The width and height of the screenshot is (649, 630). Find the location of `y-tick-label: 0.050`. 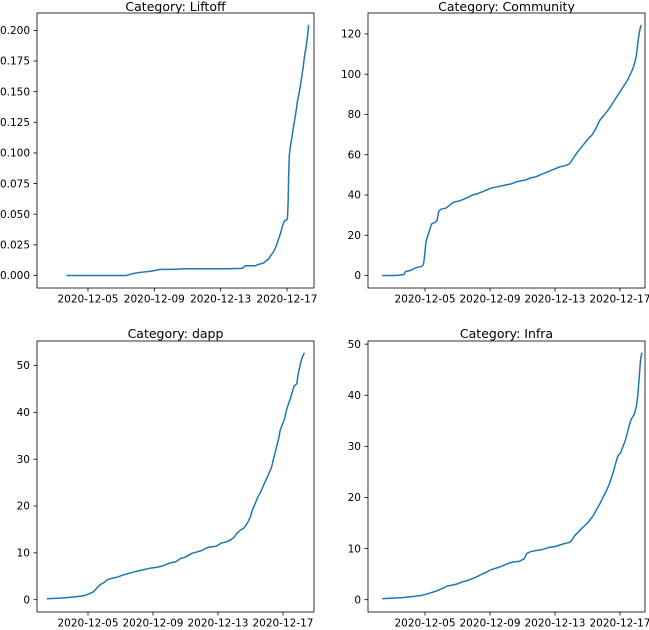

y-tick-label: 0.050 is located at coordinates (15, 215).